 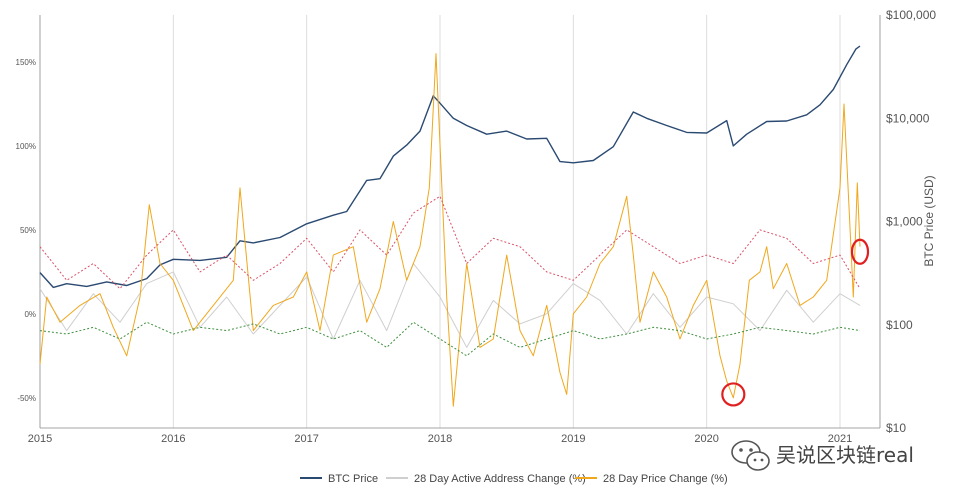 I want to click on wechat-icon, so click(x=750, y=455).